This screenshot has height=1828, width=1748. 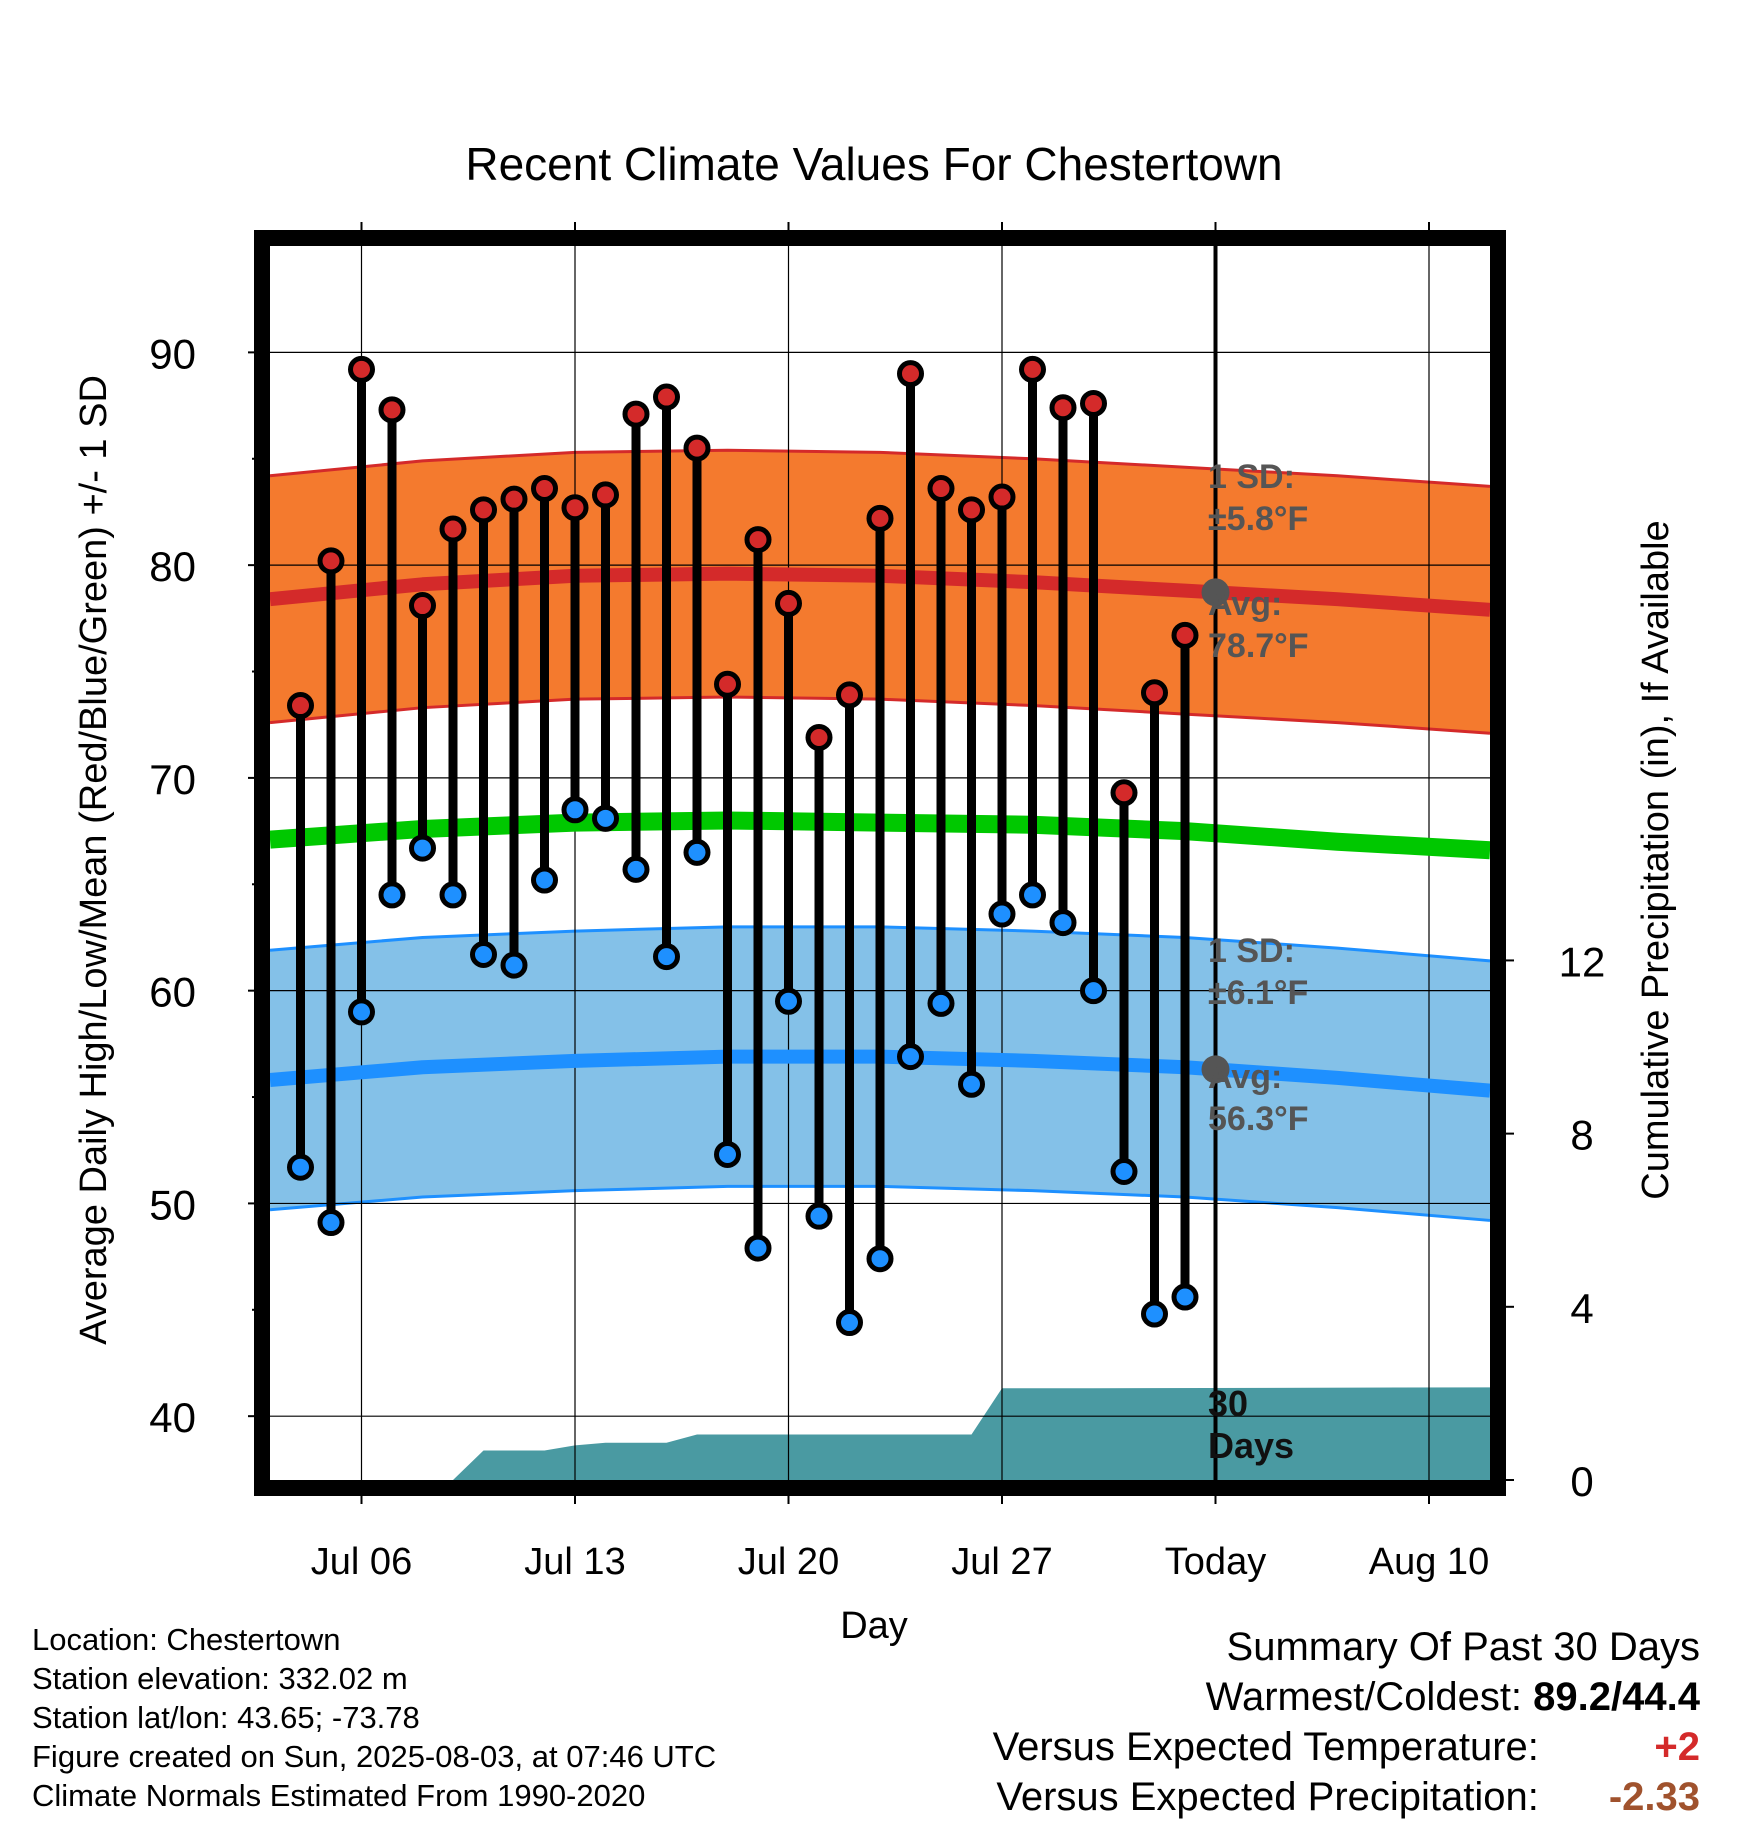 I want to click on low-sd-annotation: 1 SD:, so click(x=1251, y=951).